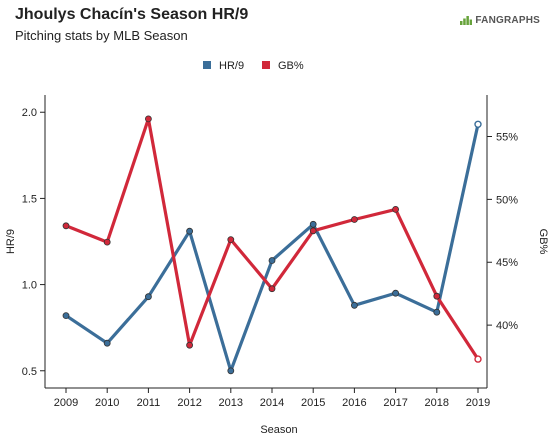 The width and height of the screenshot is (558, 445). What do you see at coordinates (507, 200) in the screenshot?
I see `y-right-tick-label: 50%` at bounding box center [507, 200].